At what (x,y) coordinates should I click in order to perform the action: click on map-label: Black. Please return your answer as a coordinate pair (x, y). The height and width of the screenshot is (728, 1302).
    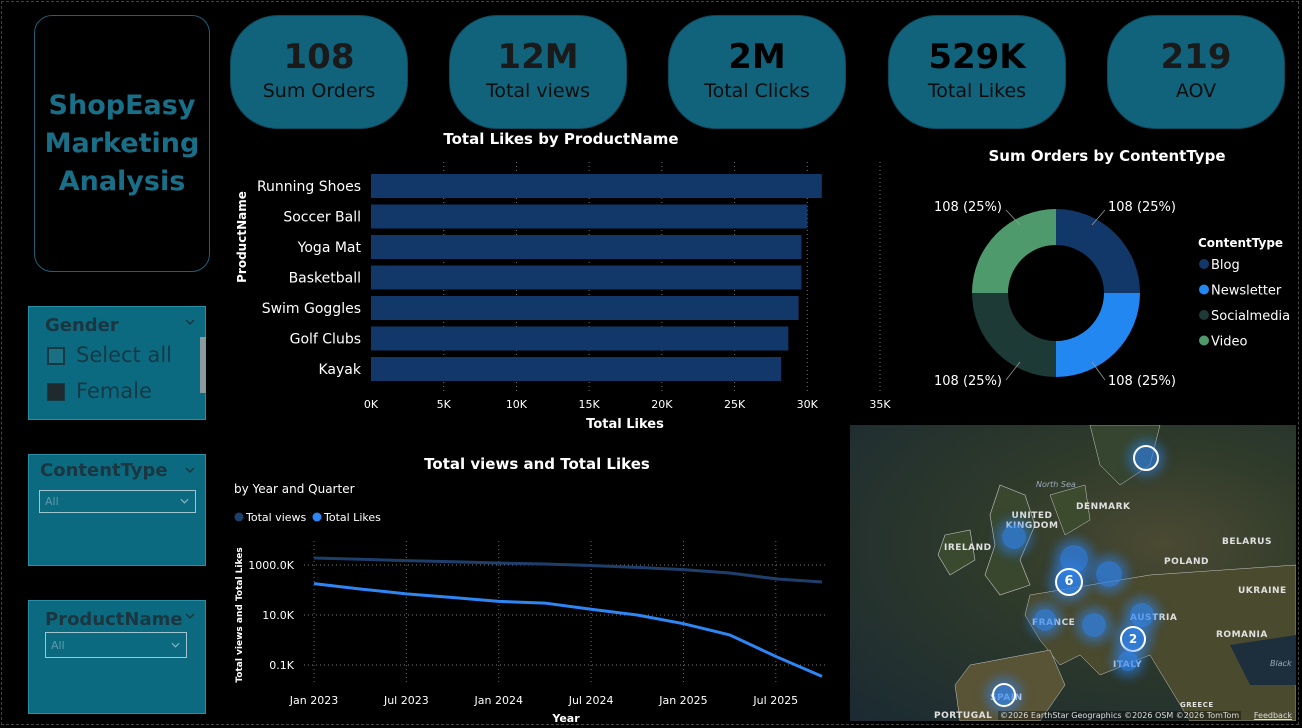
    Looking at the image, I should click on (1281, 663).